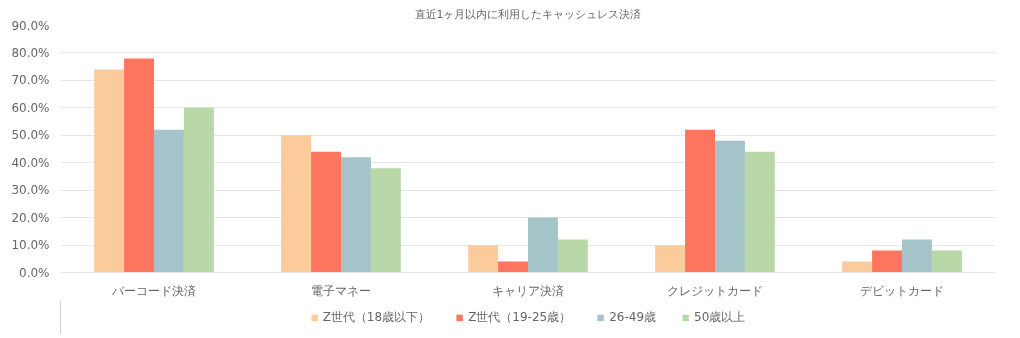 Image resolution: width=1020 pixels, height=338 pixels. Describe the element at coordinates (528, 290) in the screenshot. I see `x-tick-label: キャリア決済` at that location.